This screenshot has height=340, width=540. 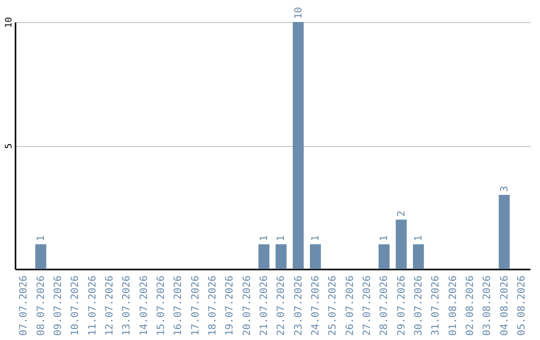 What do you see at coordinates (453, 306) in the screenshot?
I see `x-tick-label: 01.08.2026` at bounding box center [453, 306].